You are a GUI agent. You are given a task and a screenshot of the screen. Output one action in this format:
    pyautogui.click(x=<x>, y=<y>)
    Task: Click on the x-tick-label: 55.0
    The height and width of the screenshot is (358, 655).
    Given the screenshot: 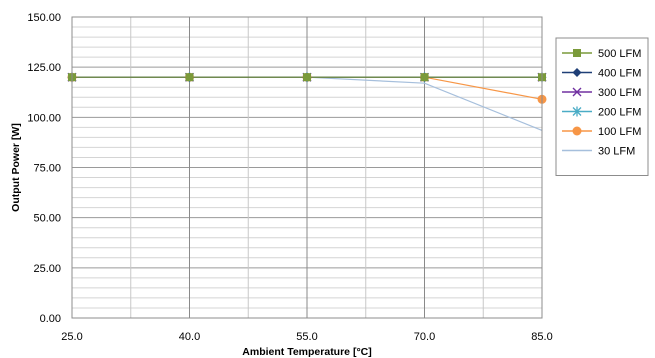 What is the action you would take?
    pyautogui.click(x=306, y=337)
    